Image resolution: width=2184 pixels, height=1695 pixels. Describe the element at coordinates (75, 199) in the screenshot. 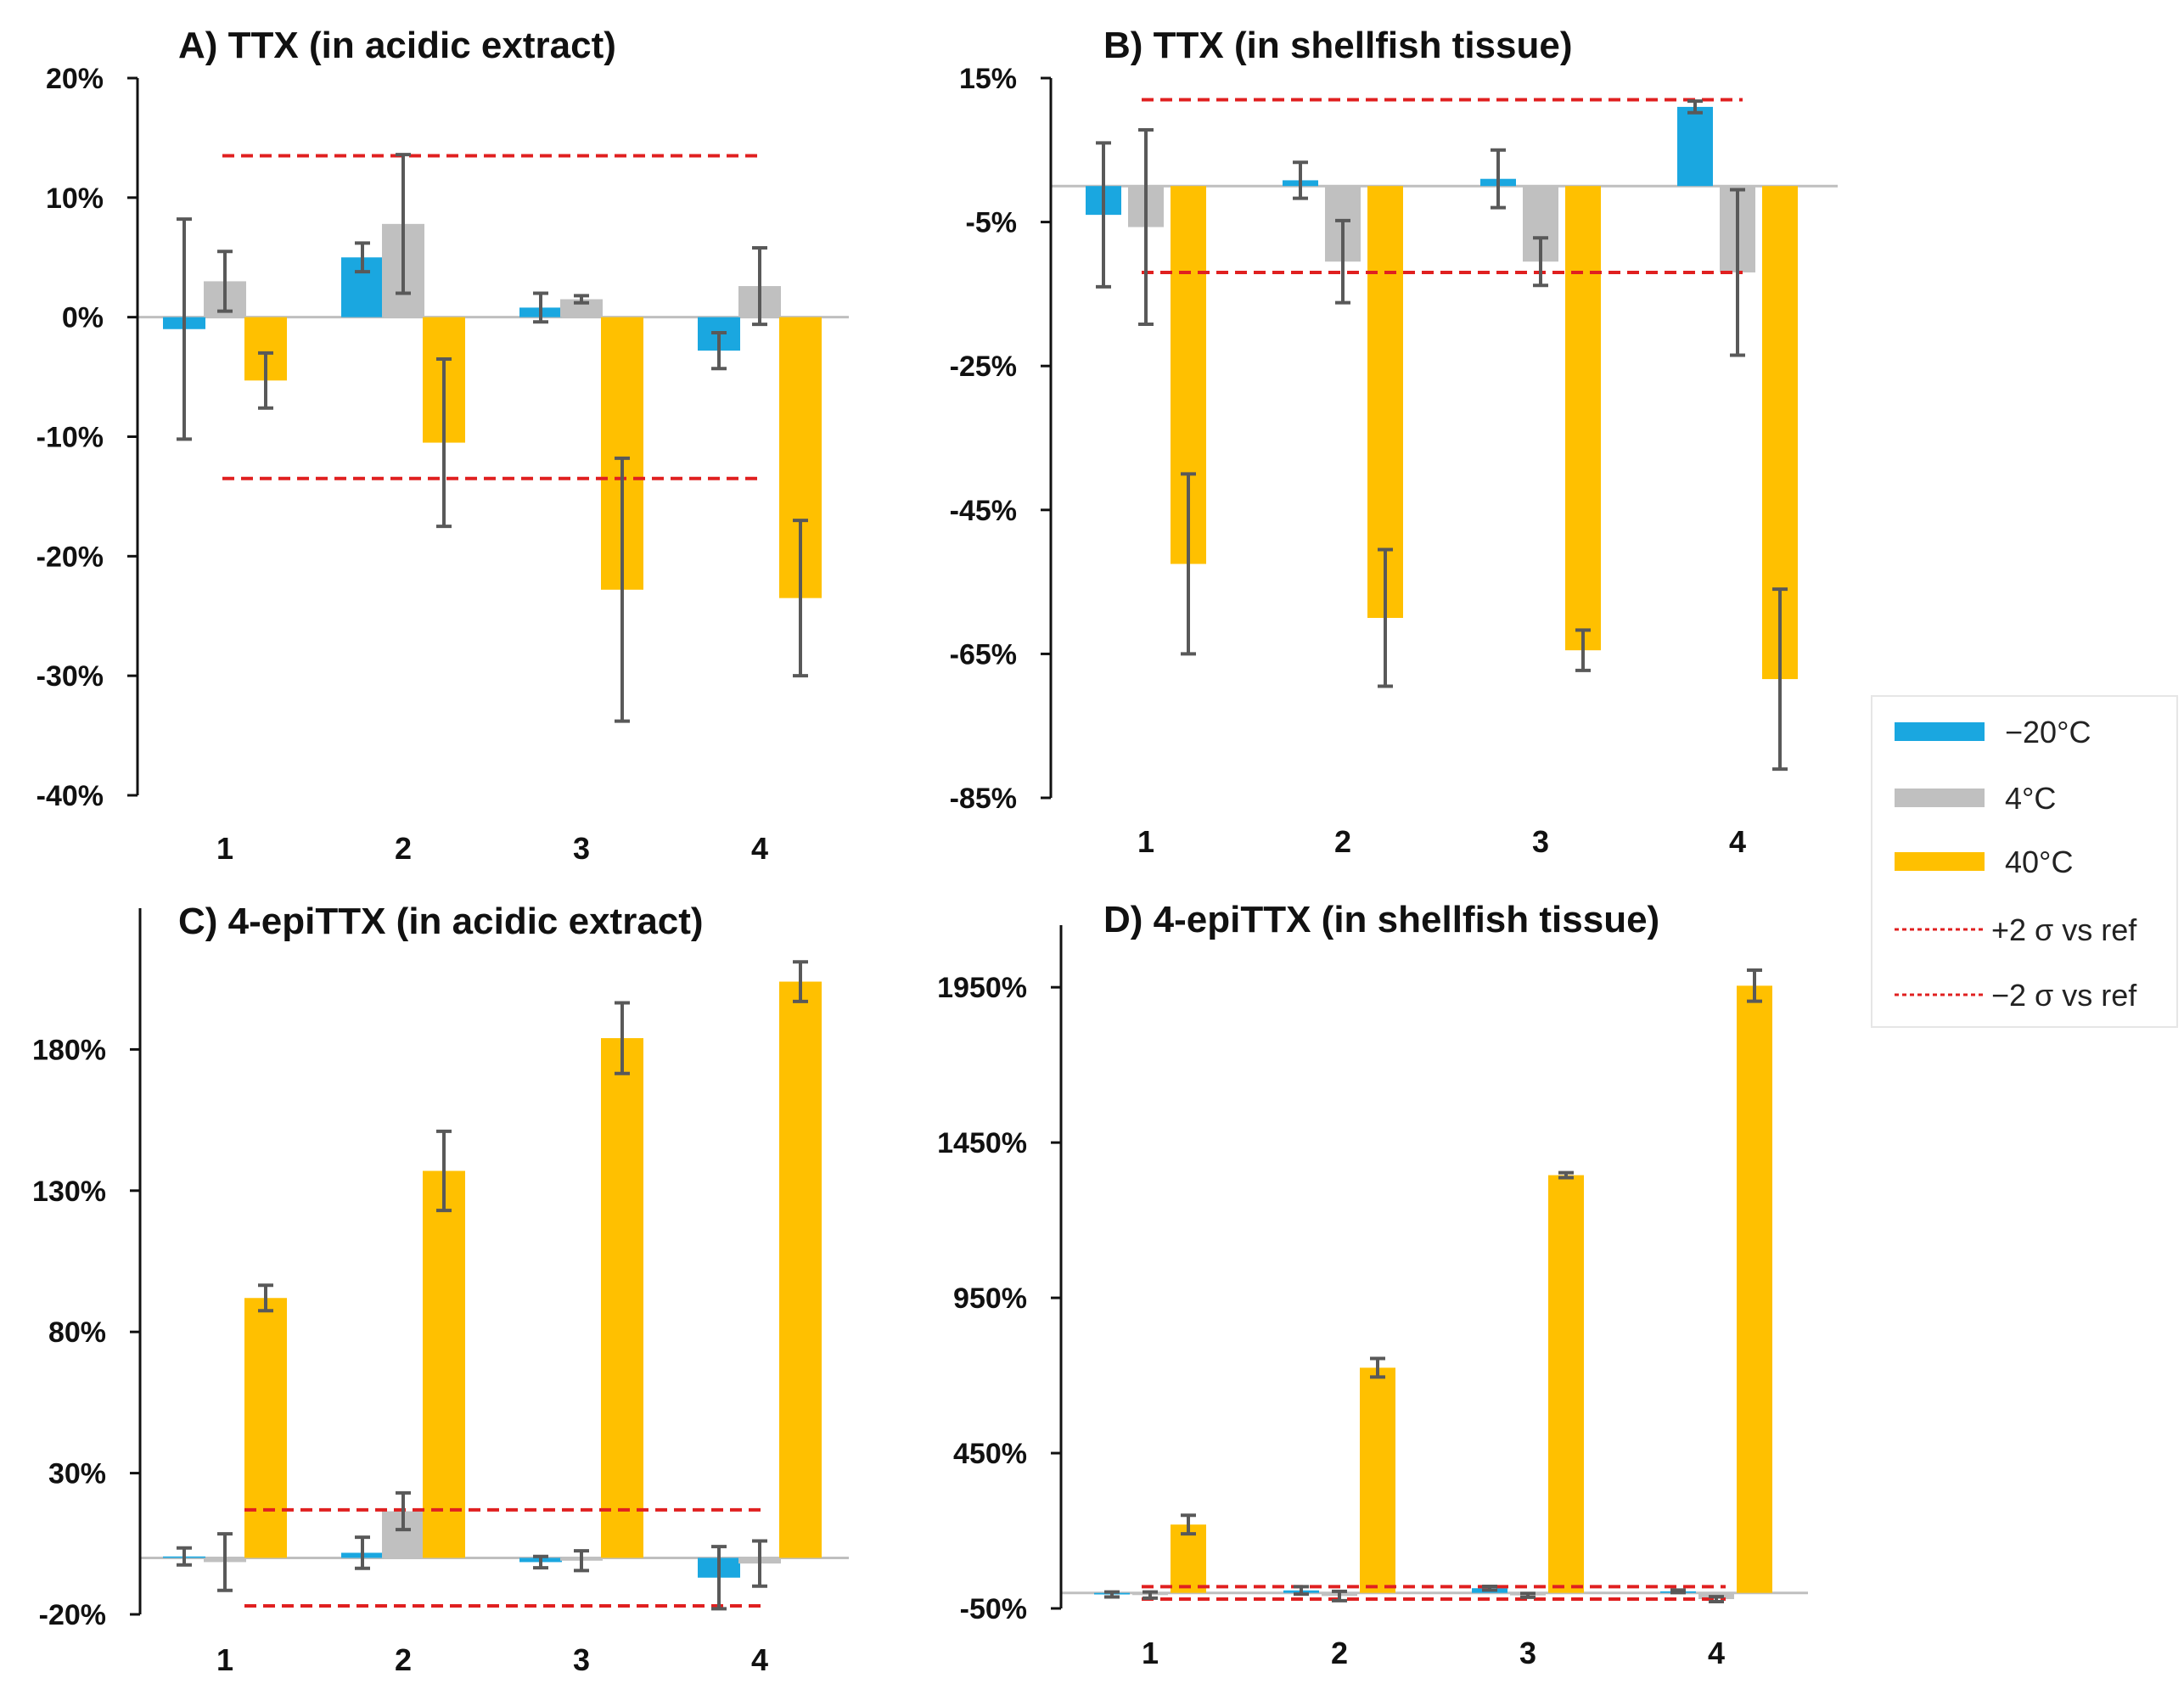

I see `y-tick-label: 10%` at that location.